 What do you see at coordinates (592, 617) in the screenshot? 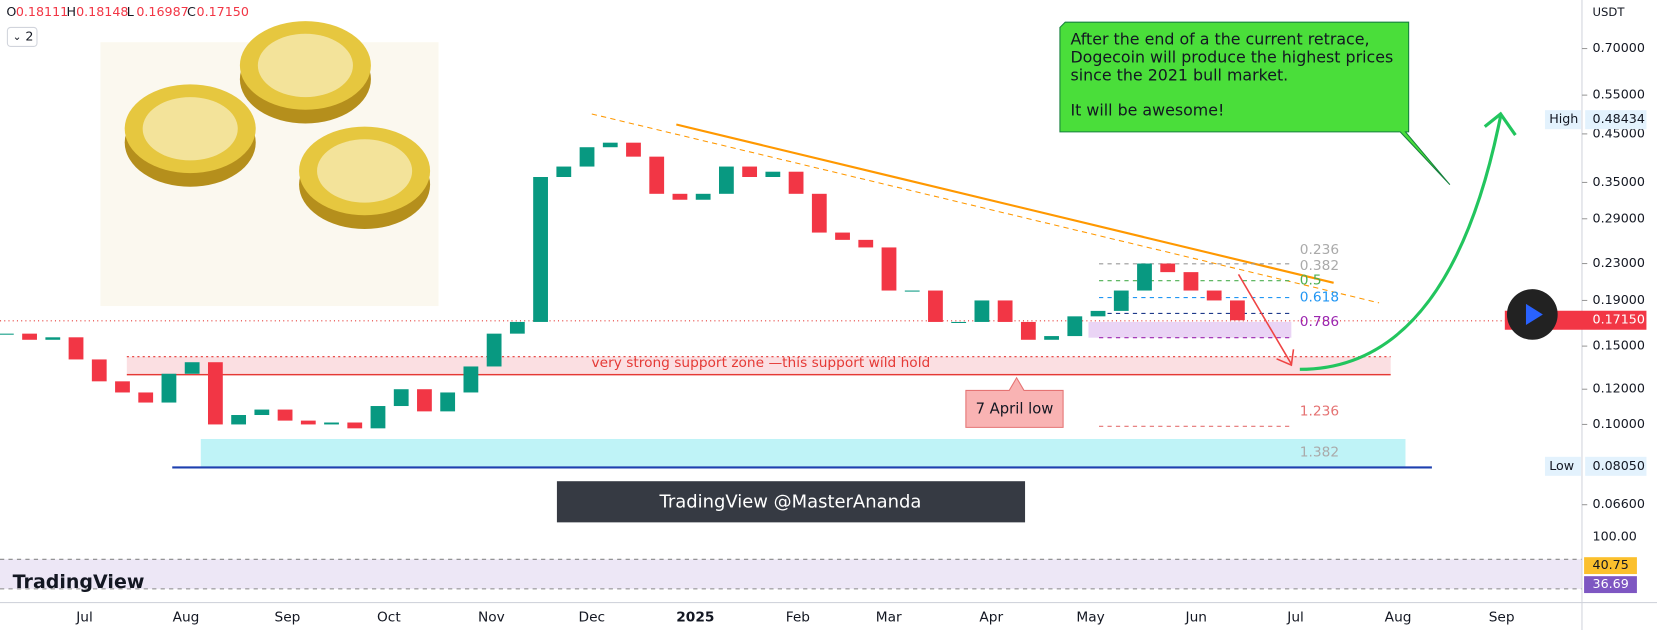
I see `x-tick-label: Dec` at bounding box center [592, 617].